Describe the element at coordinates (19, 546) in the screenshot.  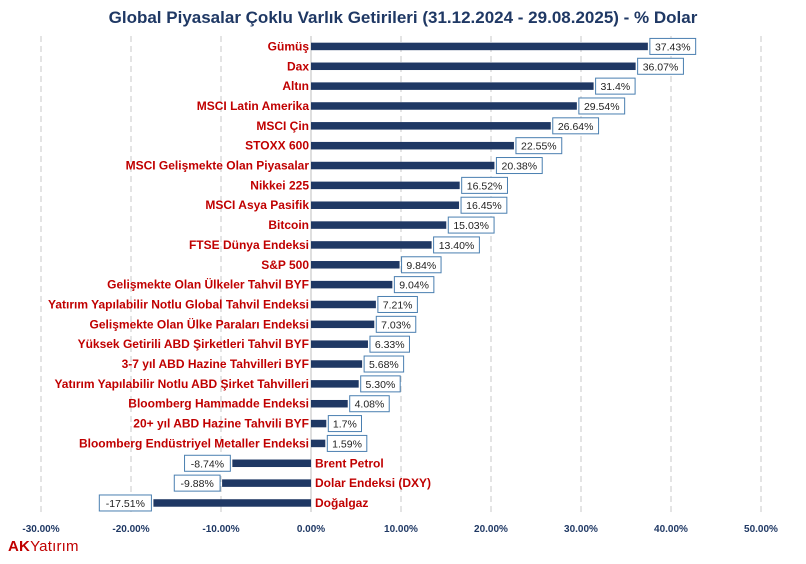
I see `brand-logo-part1: AK` at that location.